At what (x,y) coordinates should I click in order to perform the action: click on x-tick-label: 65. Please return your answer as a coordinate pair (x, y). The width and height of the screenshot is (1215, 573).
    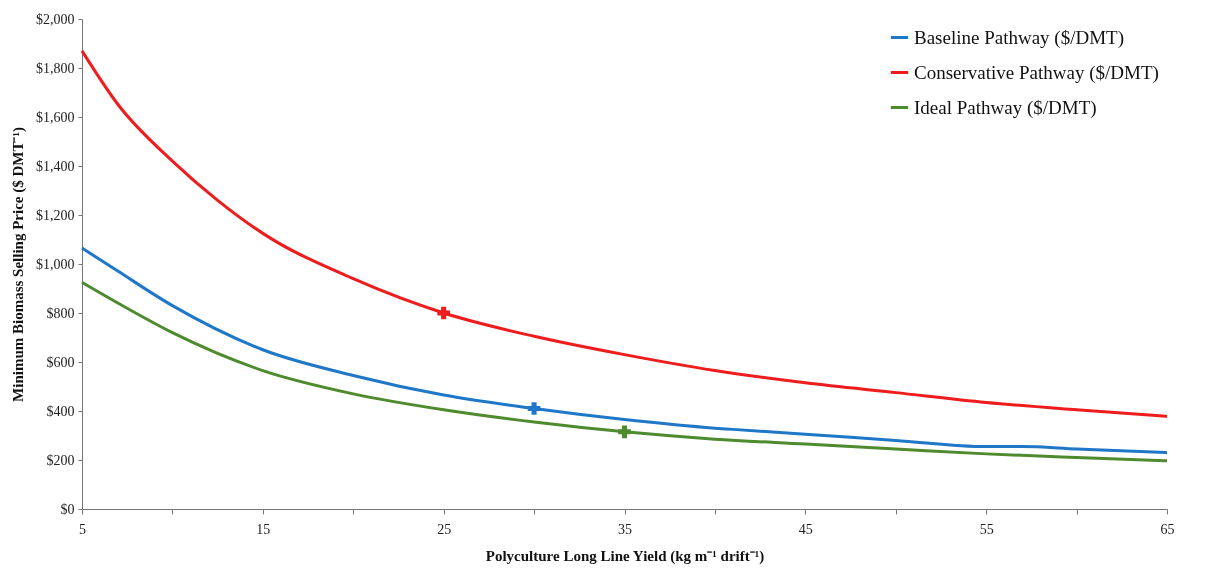
    Looking at the image, I should click on (1167, 529).